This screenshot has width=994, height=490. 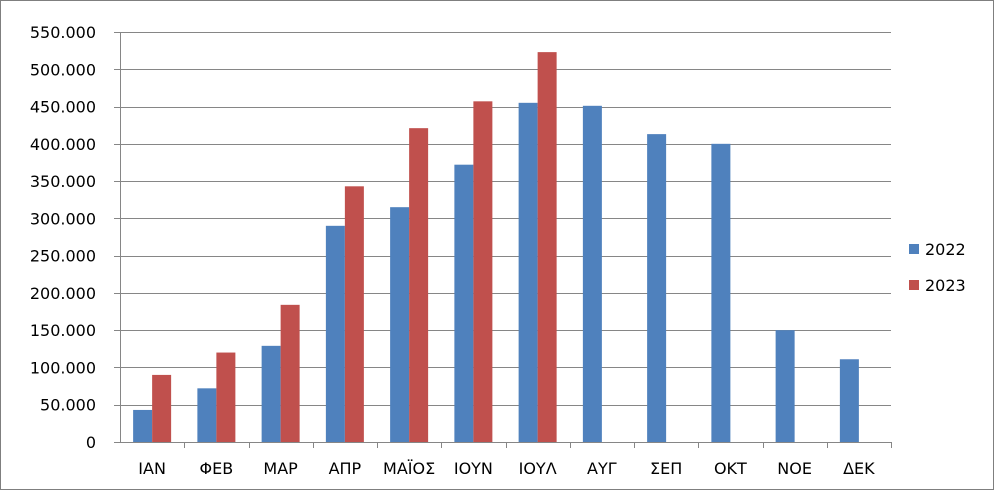 What do you see at coordinates (473, 468) in the screenshot?
I see `x-tick-label: ΙΟΥΝ` at bounding box center [473, 468].